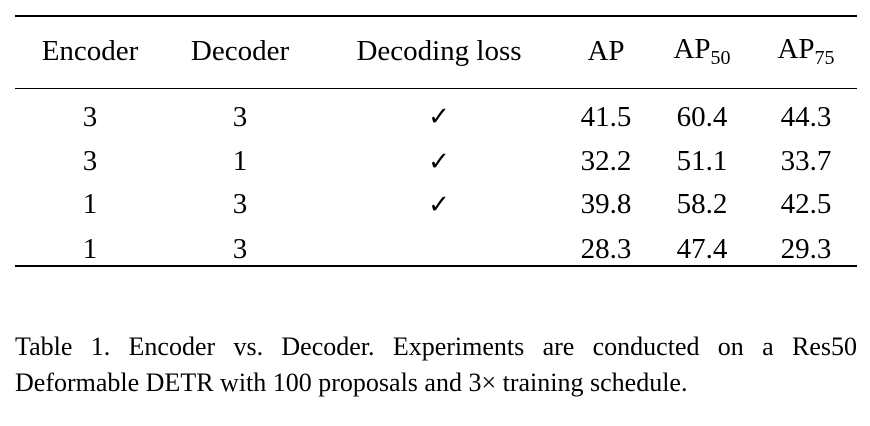  Describe the element at coordinates (606, 249) in the screenshot. I see `cell-ap: 28.3` at that location.